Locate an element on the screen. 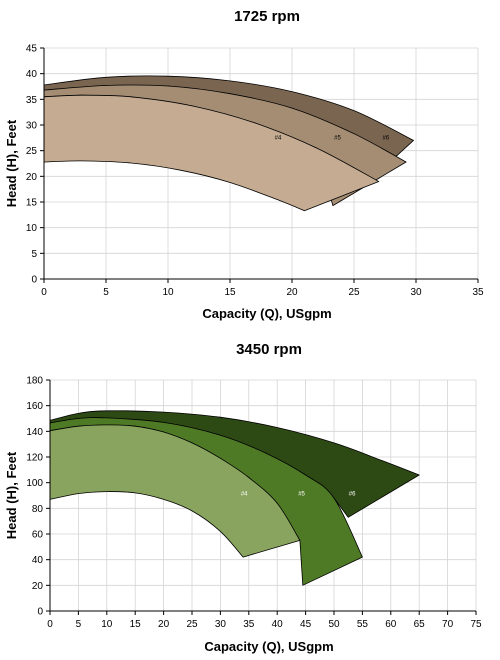  x-tick-label: 55 is located at coordinates (363, 624).